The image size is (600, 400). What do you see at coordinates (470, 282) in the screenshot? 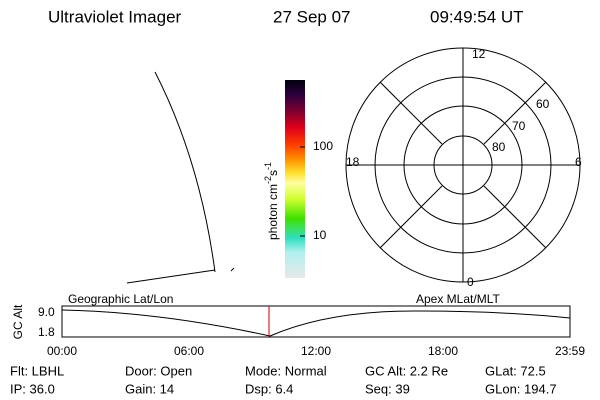
I see `mlt-label: 0` at bounding box center [470, 282].